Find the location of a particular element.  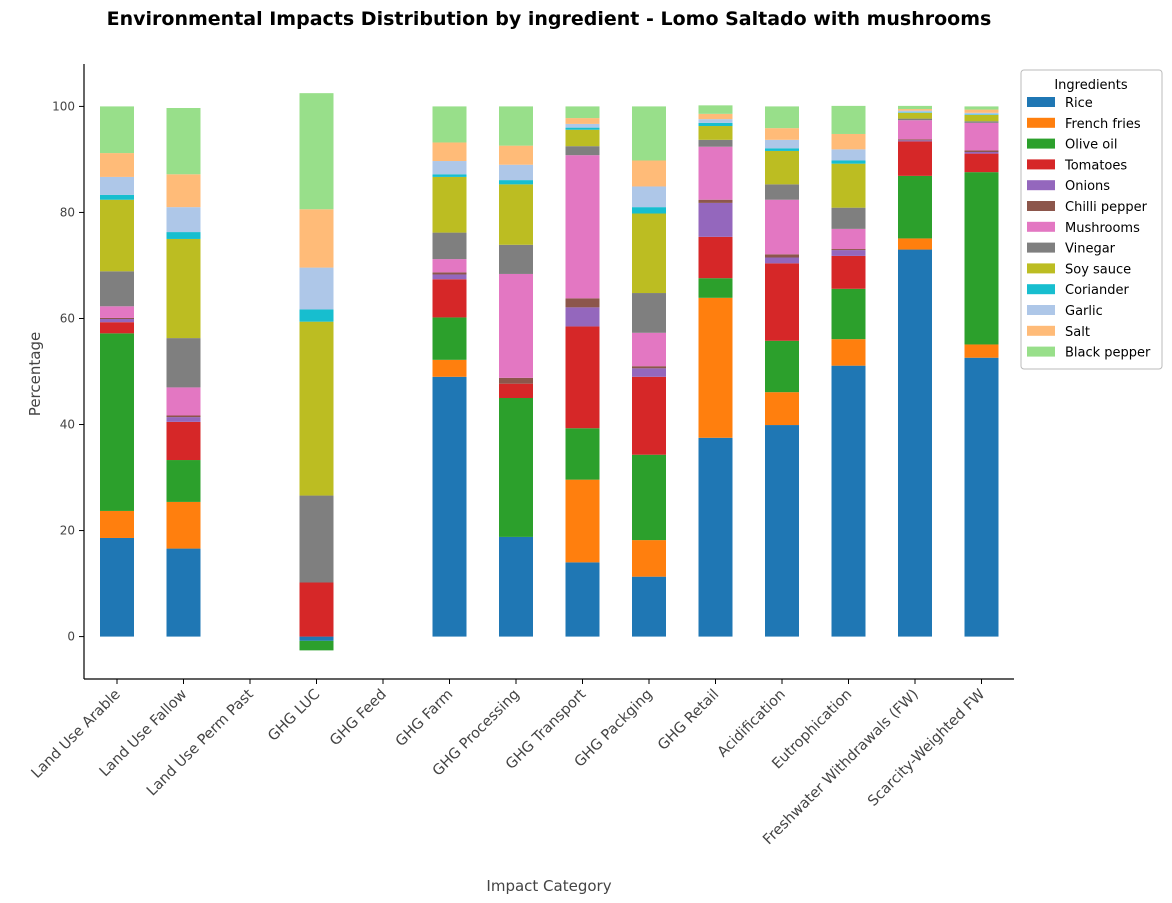

legend-item-label: Mushrooms is located at coordinates (1102, 228).